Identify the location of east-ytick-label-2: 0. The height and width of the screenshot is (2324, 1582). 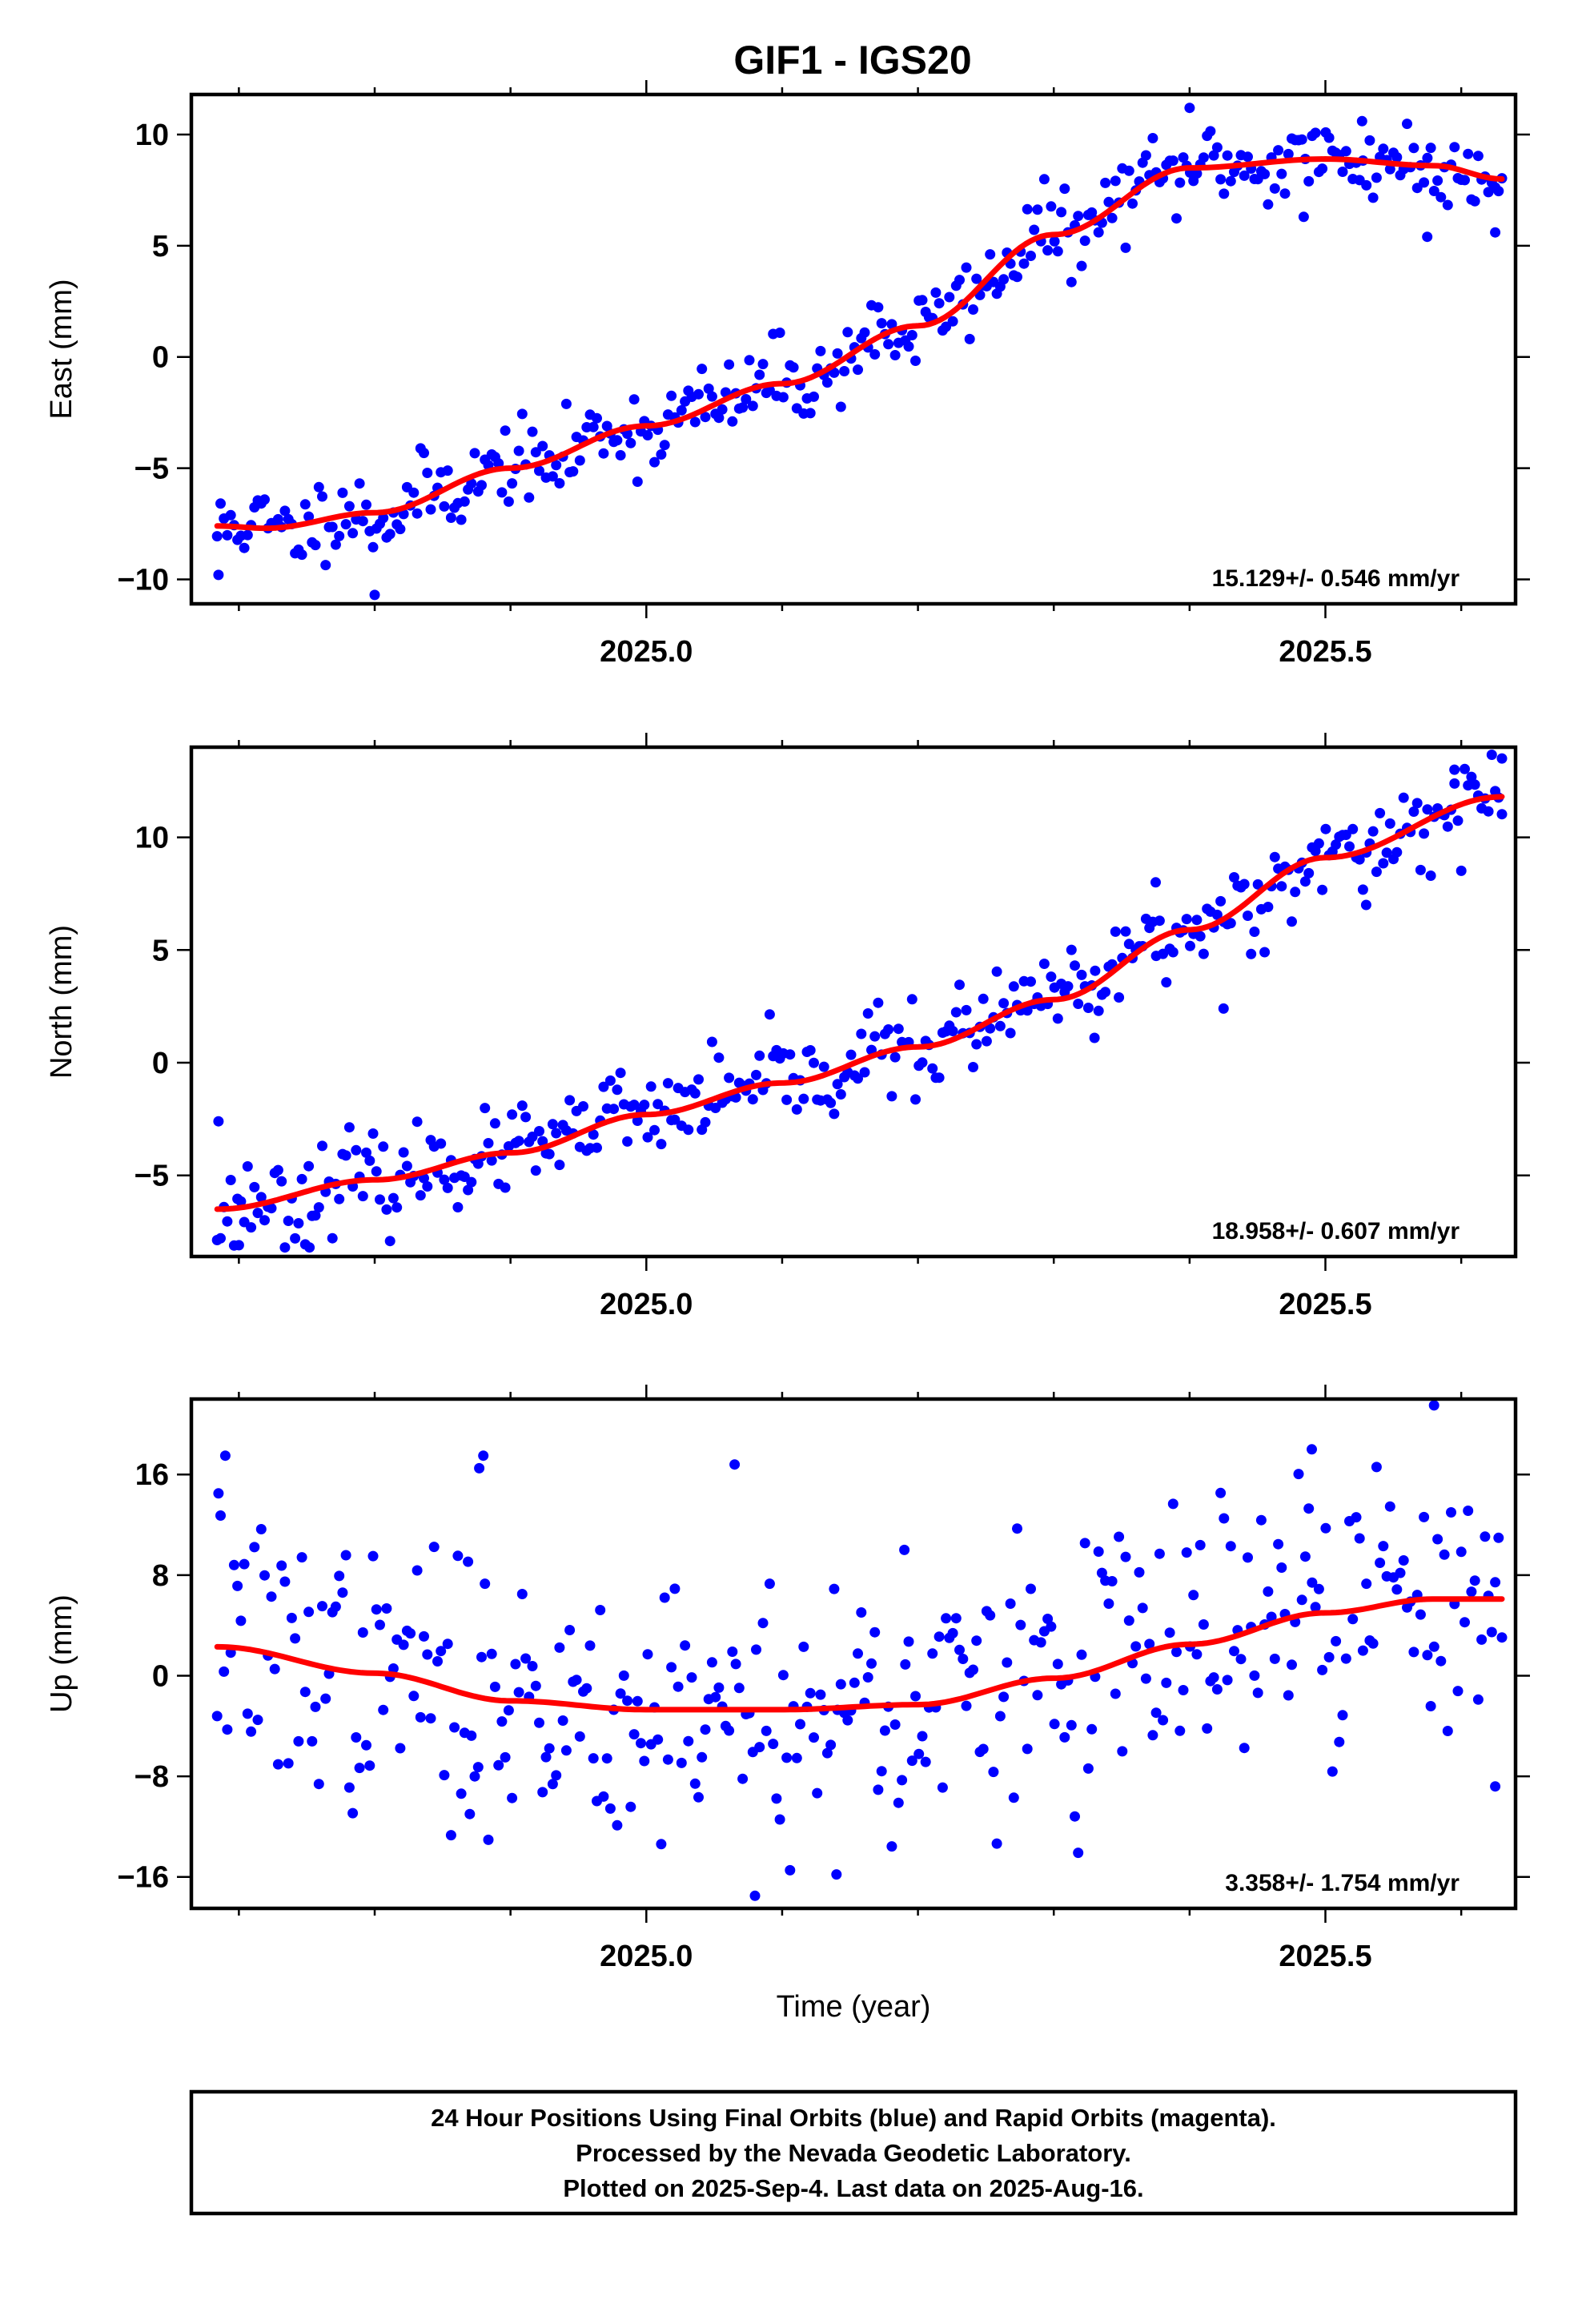
(161, 358).